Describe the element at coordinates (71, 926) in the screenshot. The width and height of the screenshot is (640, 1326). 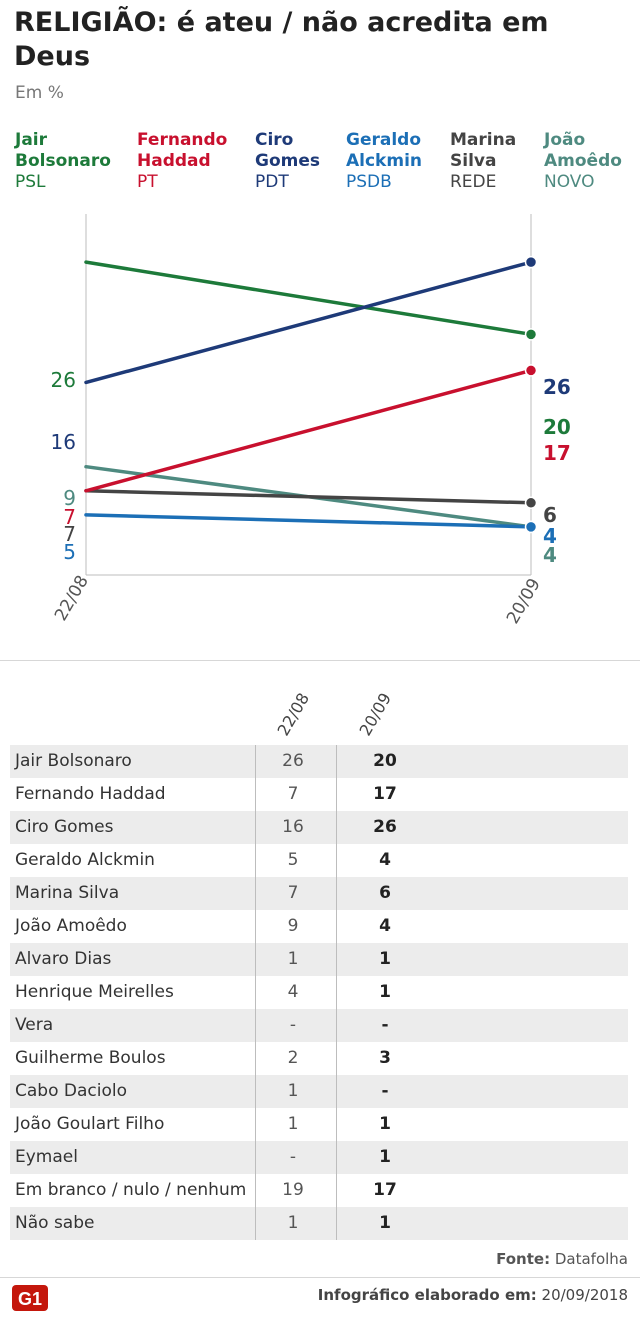
I see `row-name: João Amoêdo` at that location.